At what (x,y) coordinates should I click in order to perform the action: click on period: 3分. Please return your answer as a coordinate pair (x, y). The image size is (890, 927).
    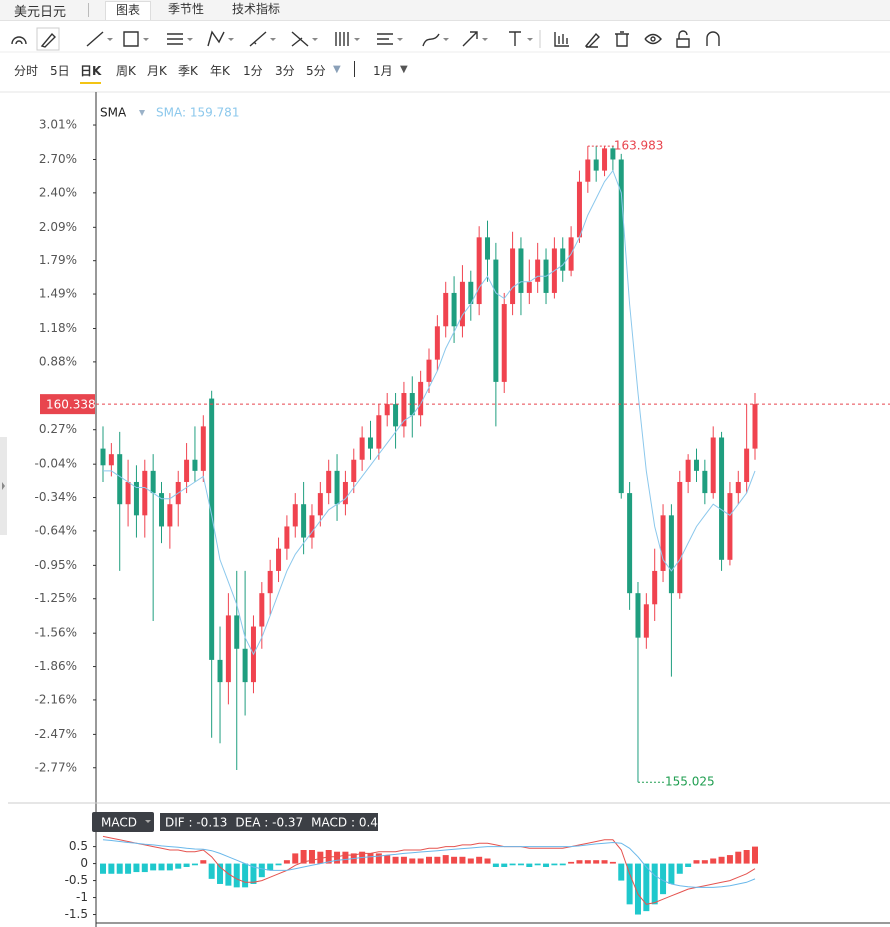
    Looking at the image, I should click on (285, 71).